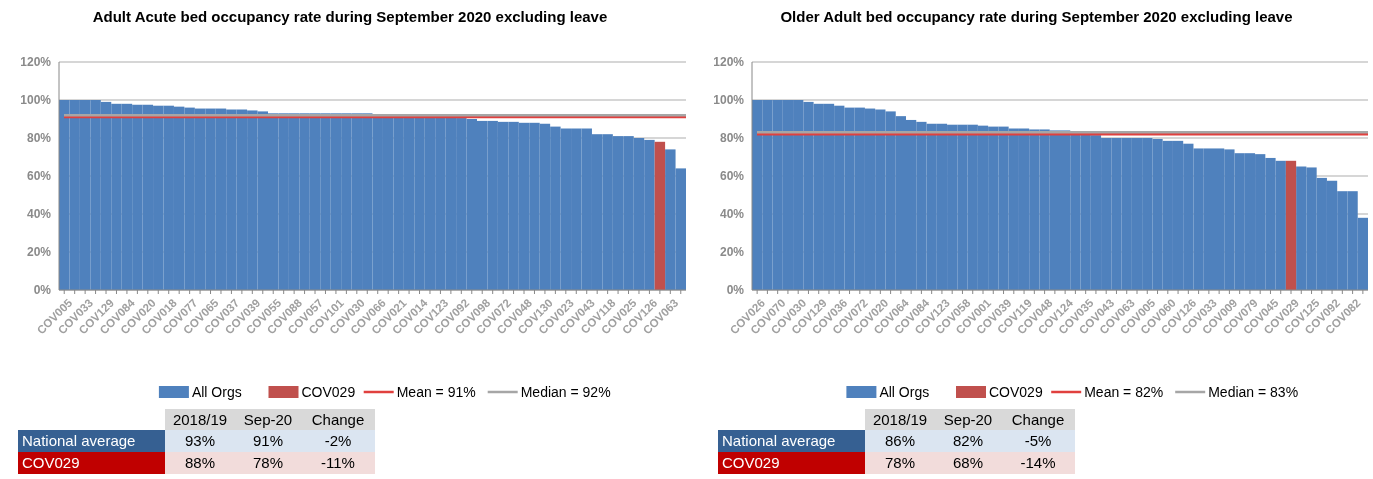  I want to click on legend-label: Mean = 82%, so click(1124, 392).